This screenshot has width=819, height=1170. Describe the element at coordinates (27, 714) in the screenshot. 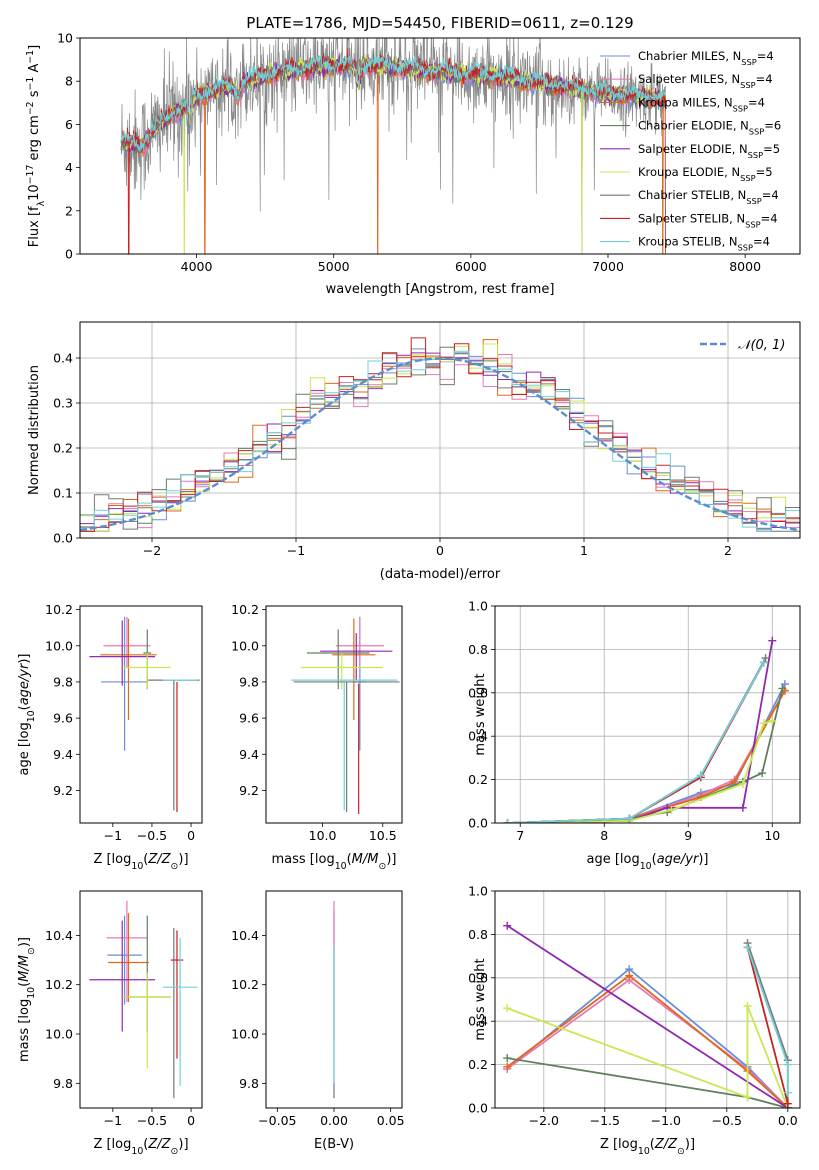

I see `y-axis-label: age [log10(age/yr)]` at that location.